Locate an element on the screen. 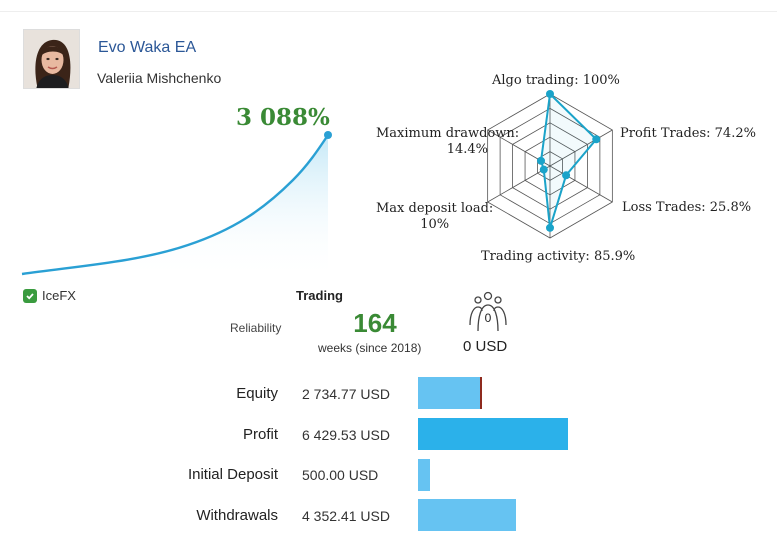  growth-area is located at coordinates (175, 207).